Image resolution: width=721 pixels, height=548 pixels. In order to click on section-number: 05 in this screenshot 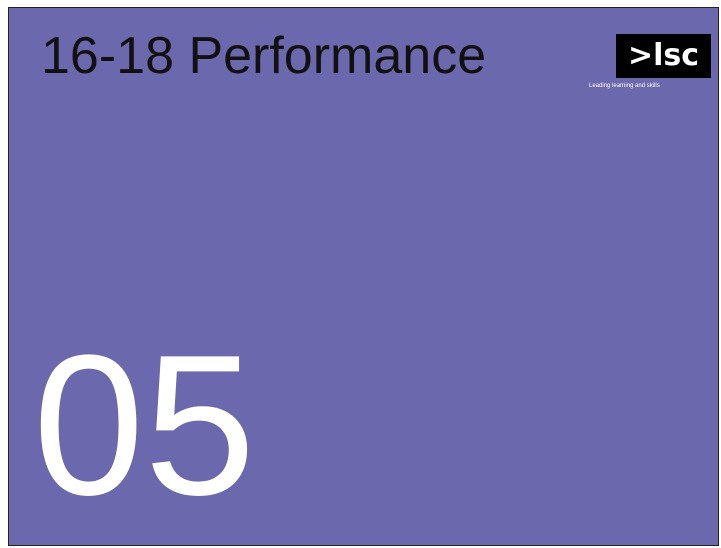, I will do `click(144, 425)`.